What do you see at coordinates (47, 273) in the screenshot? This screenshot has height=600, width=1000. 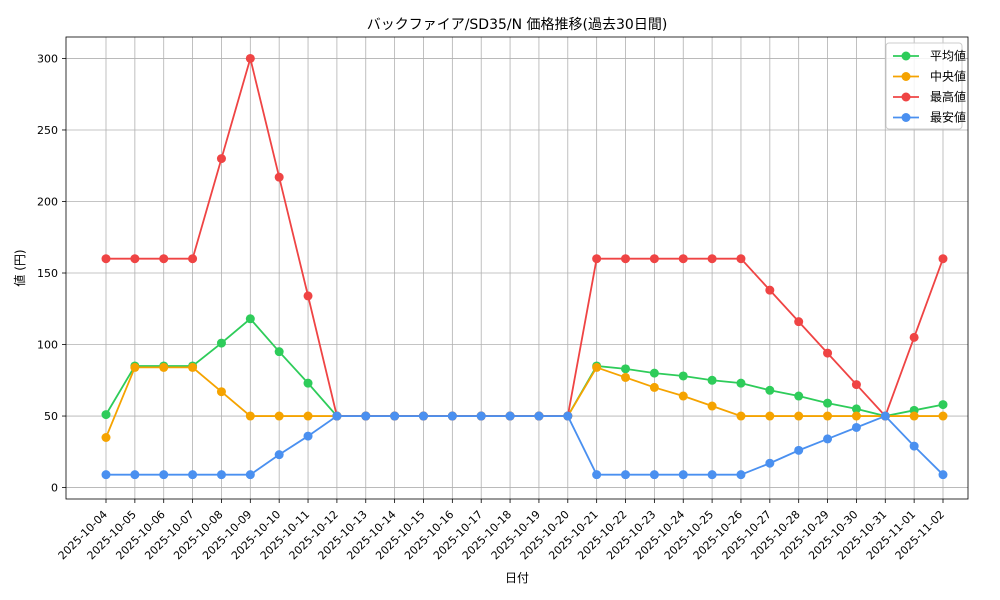 I see `y-tick-label: 150` at bounding box center [47, 273].